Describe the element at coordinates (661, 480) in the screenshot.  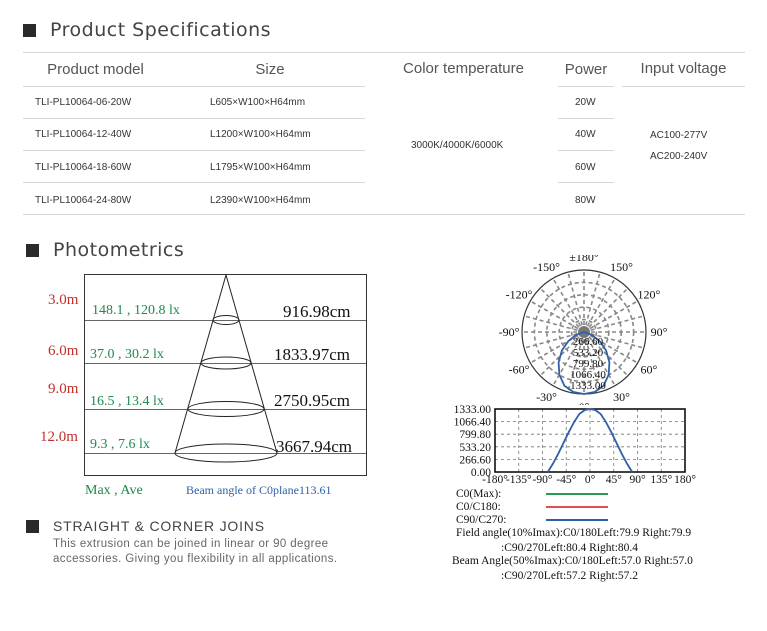
I see `x-tick-label: 135°` at that location.